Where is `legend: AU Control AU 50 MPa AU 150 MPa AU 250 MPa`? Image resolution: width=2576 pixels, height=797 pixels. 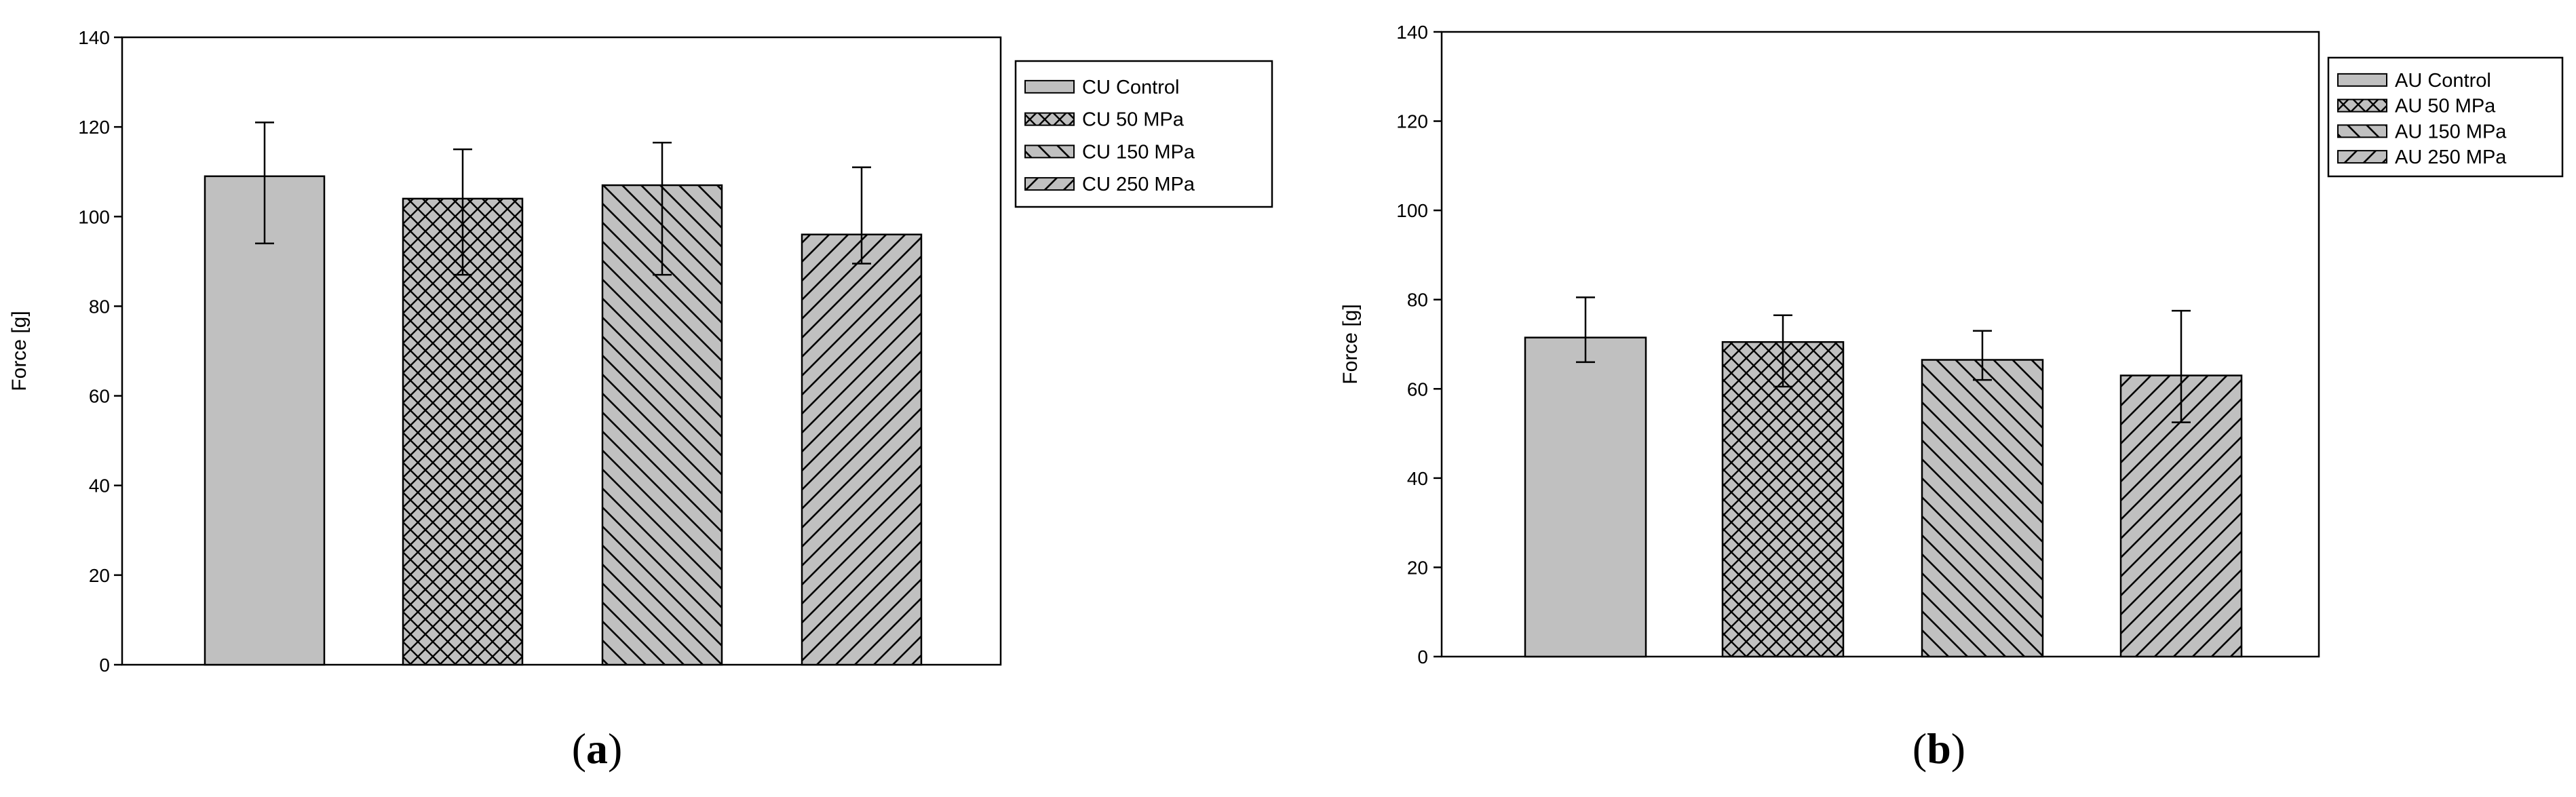 legend: AU Control AU 50 MPa AU 150 MPa AU 250 MPa is located at coordinates (2445, 117).